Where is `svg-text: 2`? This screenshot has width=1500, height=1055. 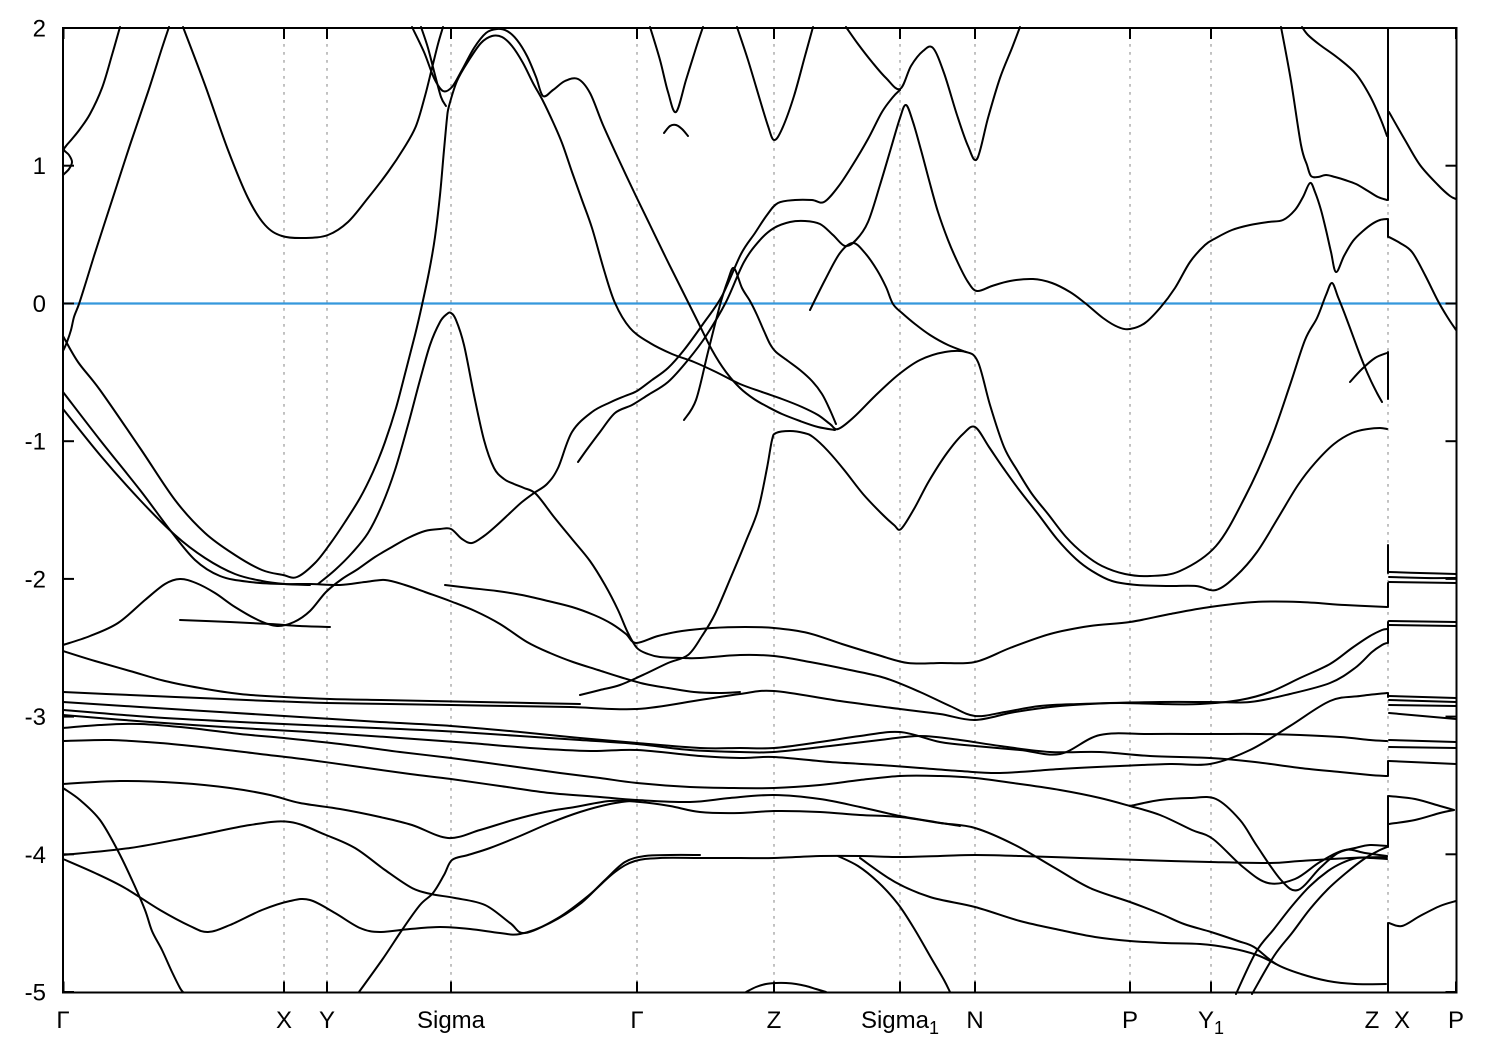 svg-text: 2 is located at coordinates (39, 29).